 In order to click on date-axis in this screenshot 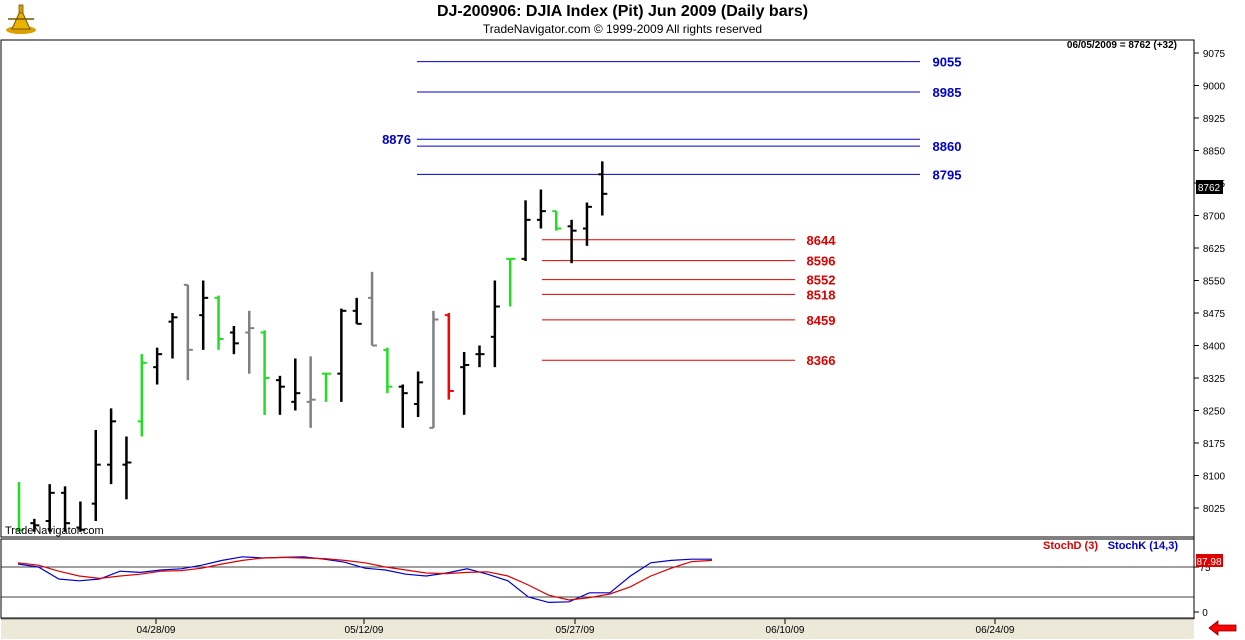, I will do `click(597, 629)`.